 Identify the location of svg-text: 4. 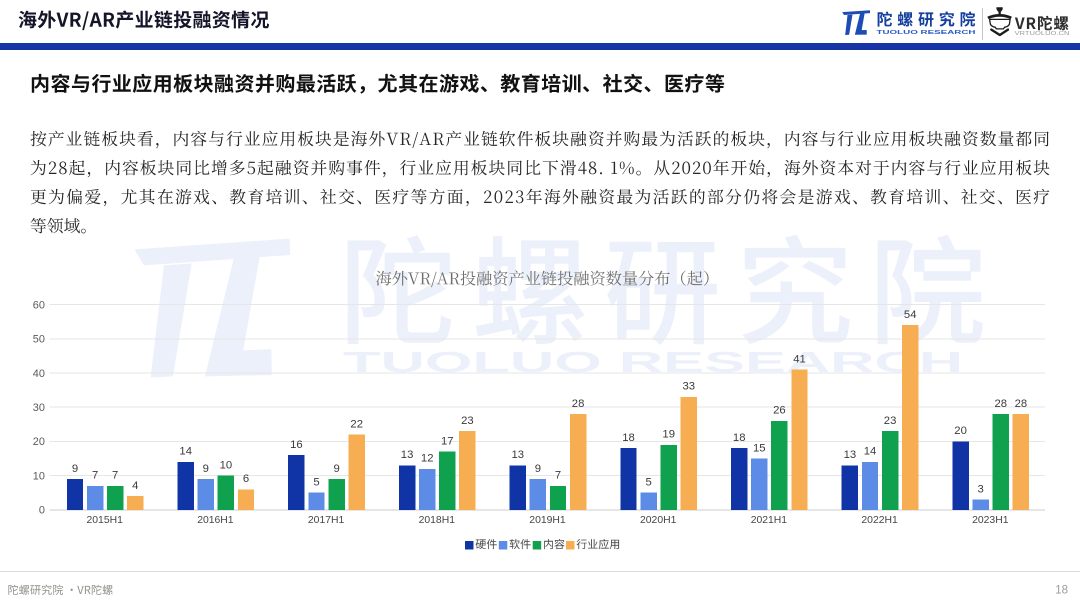
(135, 486).